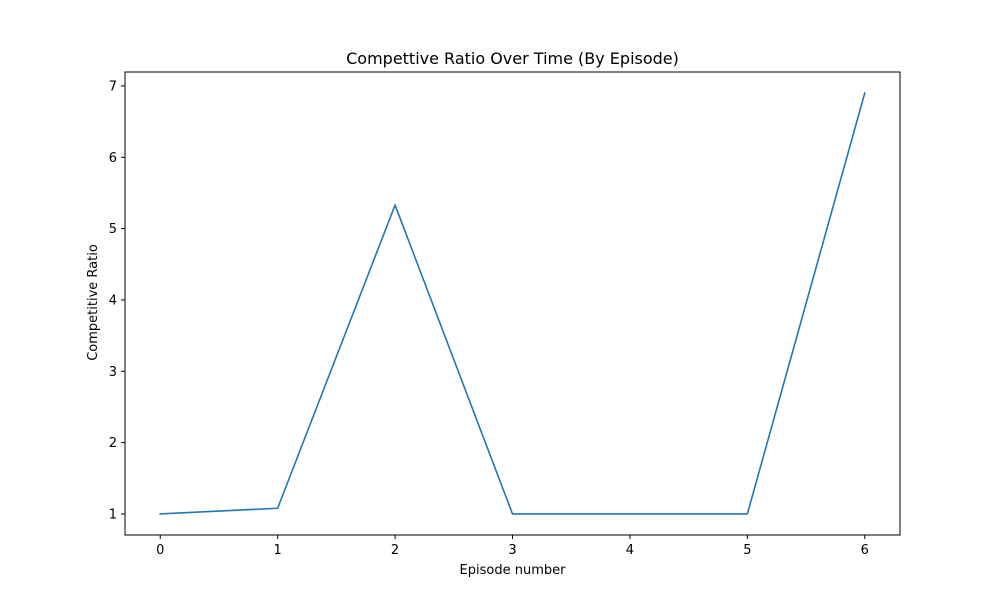 This screenshot has height=600, width=1000. Describe the element at coordinates (747, 550) in the screenshot. I see `x-tick-label: 5` at that location.